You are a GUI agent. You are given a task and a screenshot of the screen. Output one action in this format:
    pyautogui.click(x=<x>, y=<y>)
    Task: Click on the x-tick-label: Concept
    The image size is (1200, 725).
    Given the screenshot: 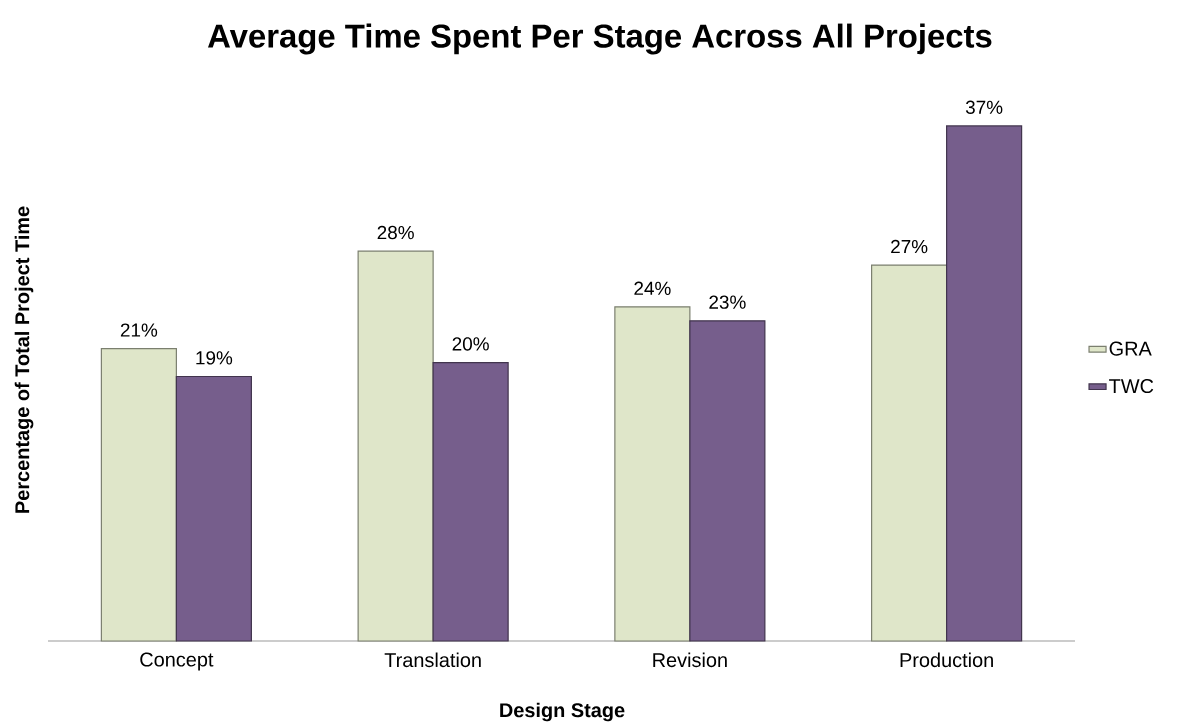 What is the action you would take?
    pyautogui.click(x=177, y=661)
    